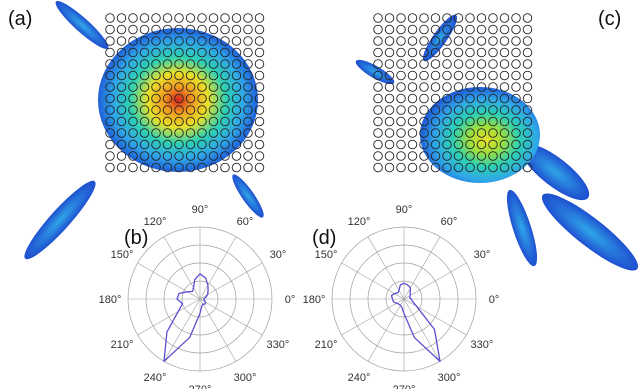 Image resolution: width=641 pixels, height=389 pixels. I want to click on angle-tick-label: 210°, so click(122, 345).